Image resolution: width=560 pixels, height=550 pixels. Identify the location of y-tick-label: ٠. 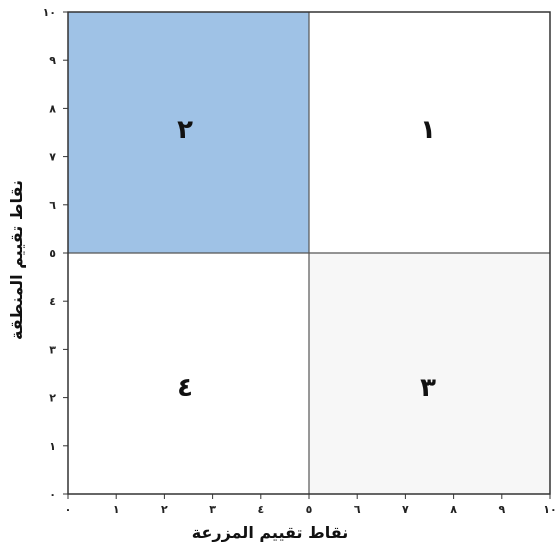
(52, 494).